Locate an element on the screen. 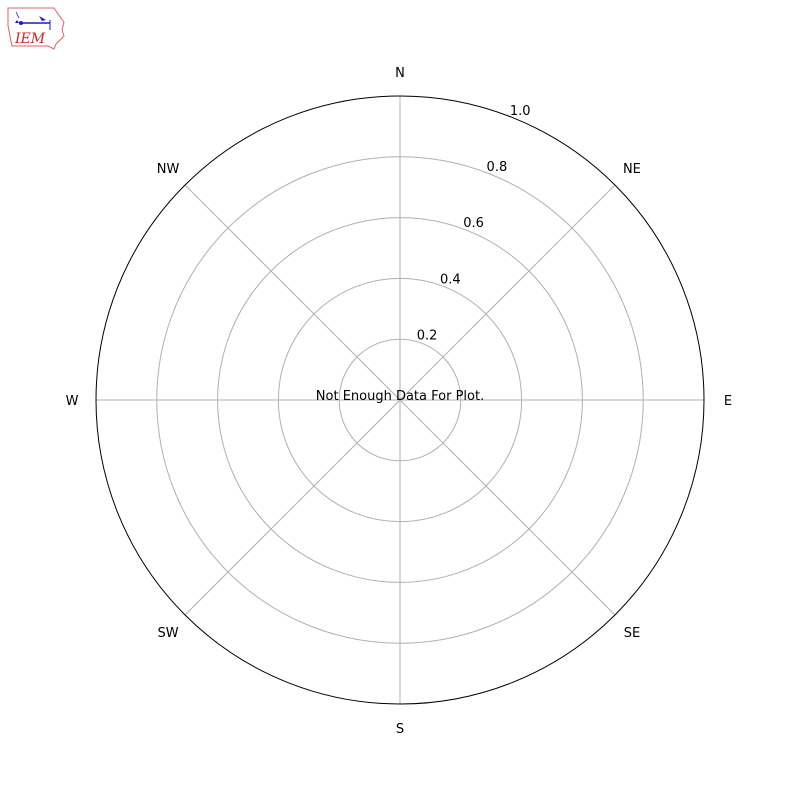 The height and width of the screenshot is (800, 800). grid-ring is located at coordinates (400, 400).